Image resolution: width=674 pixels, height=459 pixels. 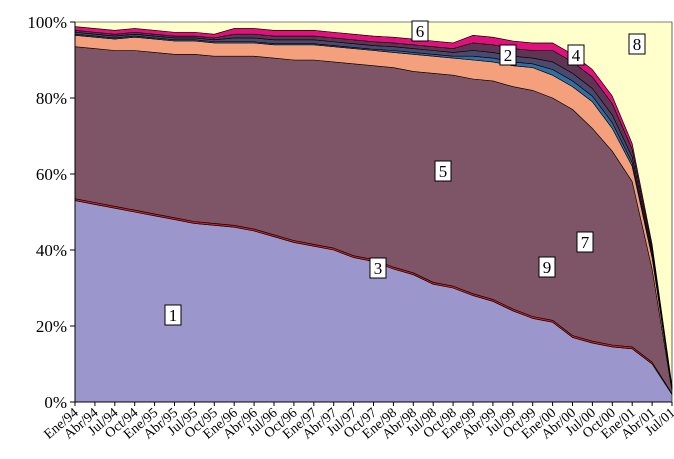 I want to click on y-tick-label: 20%, so click(x=51, y=326).